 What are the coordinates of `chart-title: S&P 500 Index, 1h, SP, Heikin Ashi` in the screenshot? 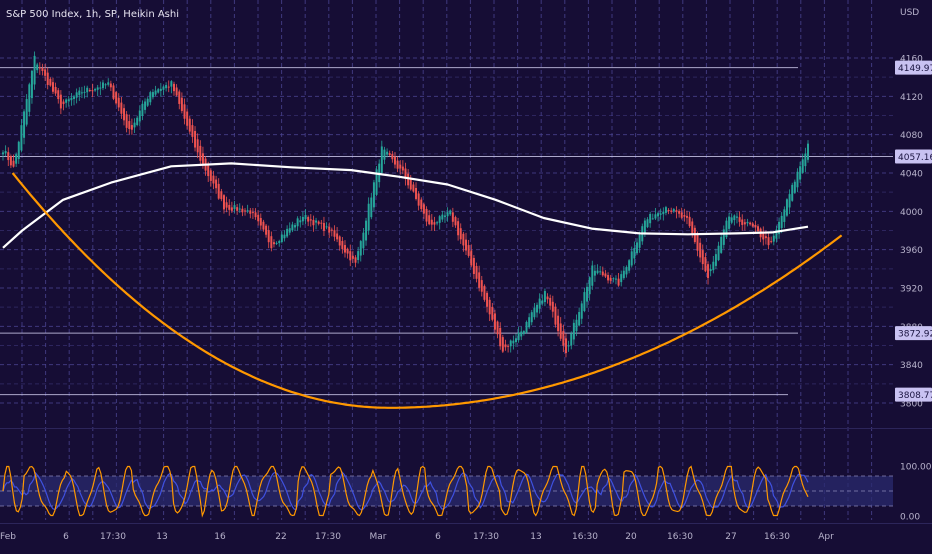 It's located at (93, 14).